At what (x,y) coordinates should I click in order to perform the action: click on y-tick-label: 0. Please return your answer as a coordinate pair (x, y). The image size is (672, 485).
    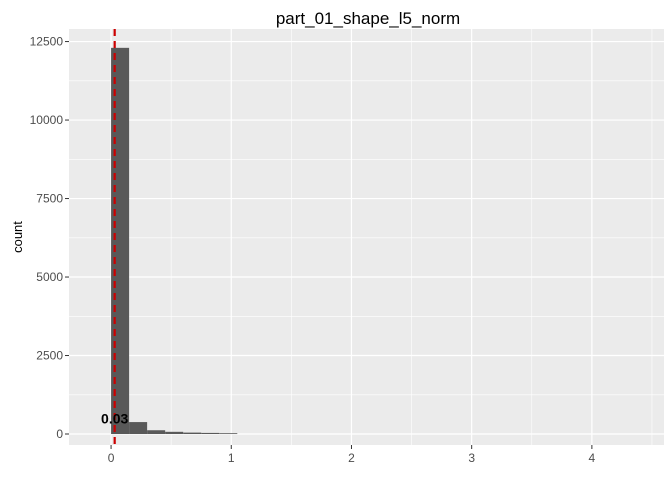
    Looking at the image, I should click on (59, 434).